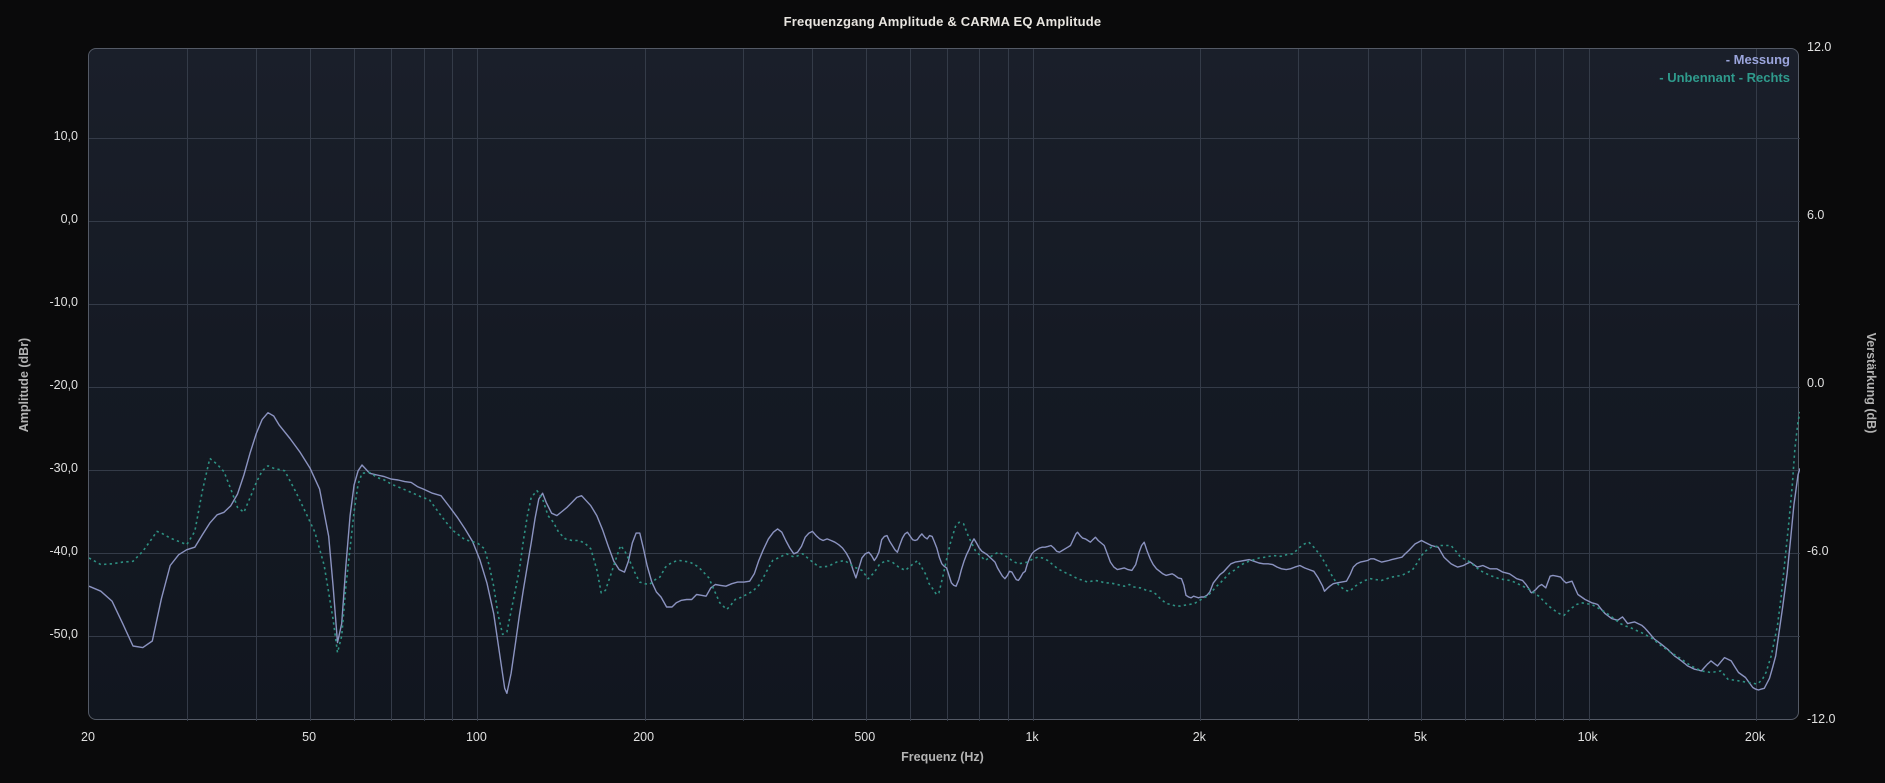 The height and width of the screenshot is (783, 1885). Describe the element at coordinates (64, 551) in the screenshot. I see `left-tick--40: -40,0` at that location.